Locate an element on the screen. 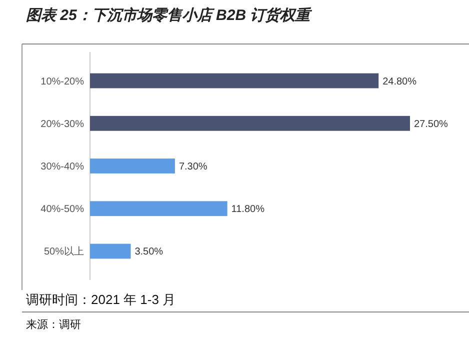  data-label: 3.50% is located at coordinates (149, 252).